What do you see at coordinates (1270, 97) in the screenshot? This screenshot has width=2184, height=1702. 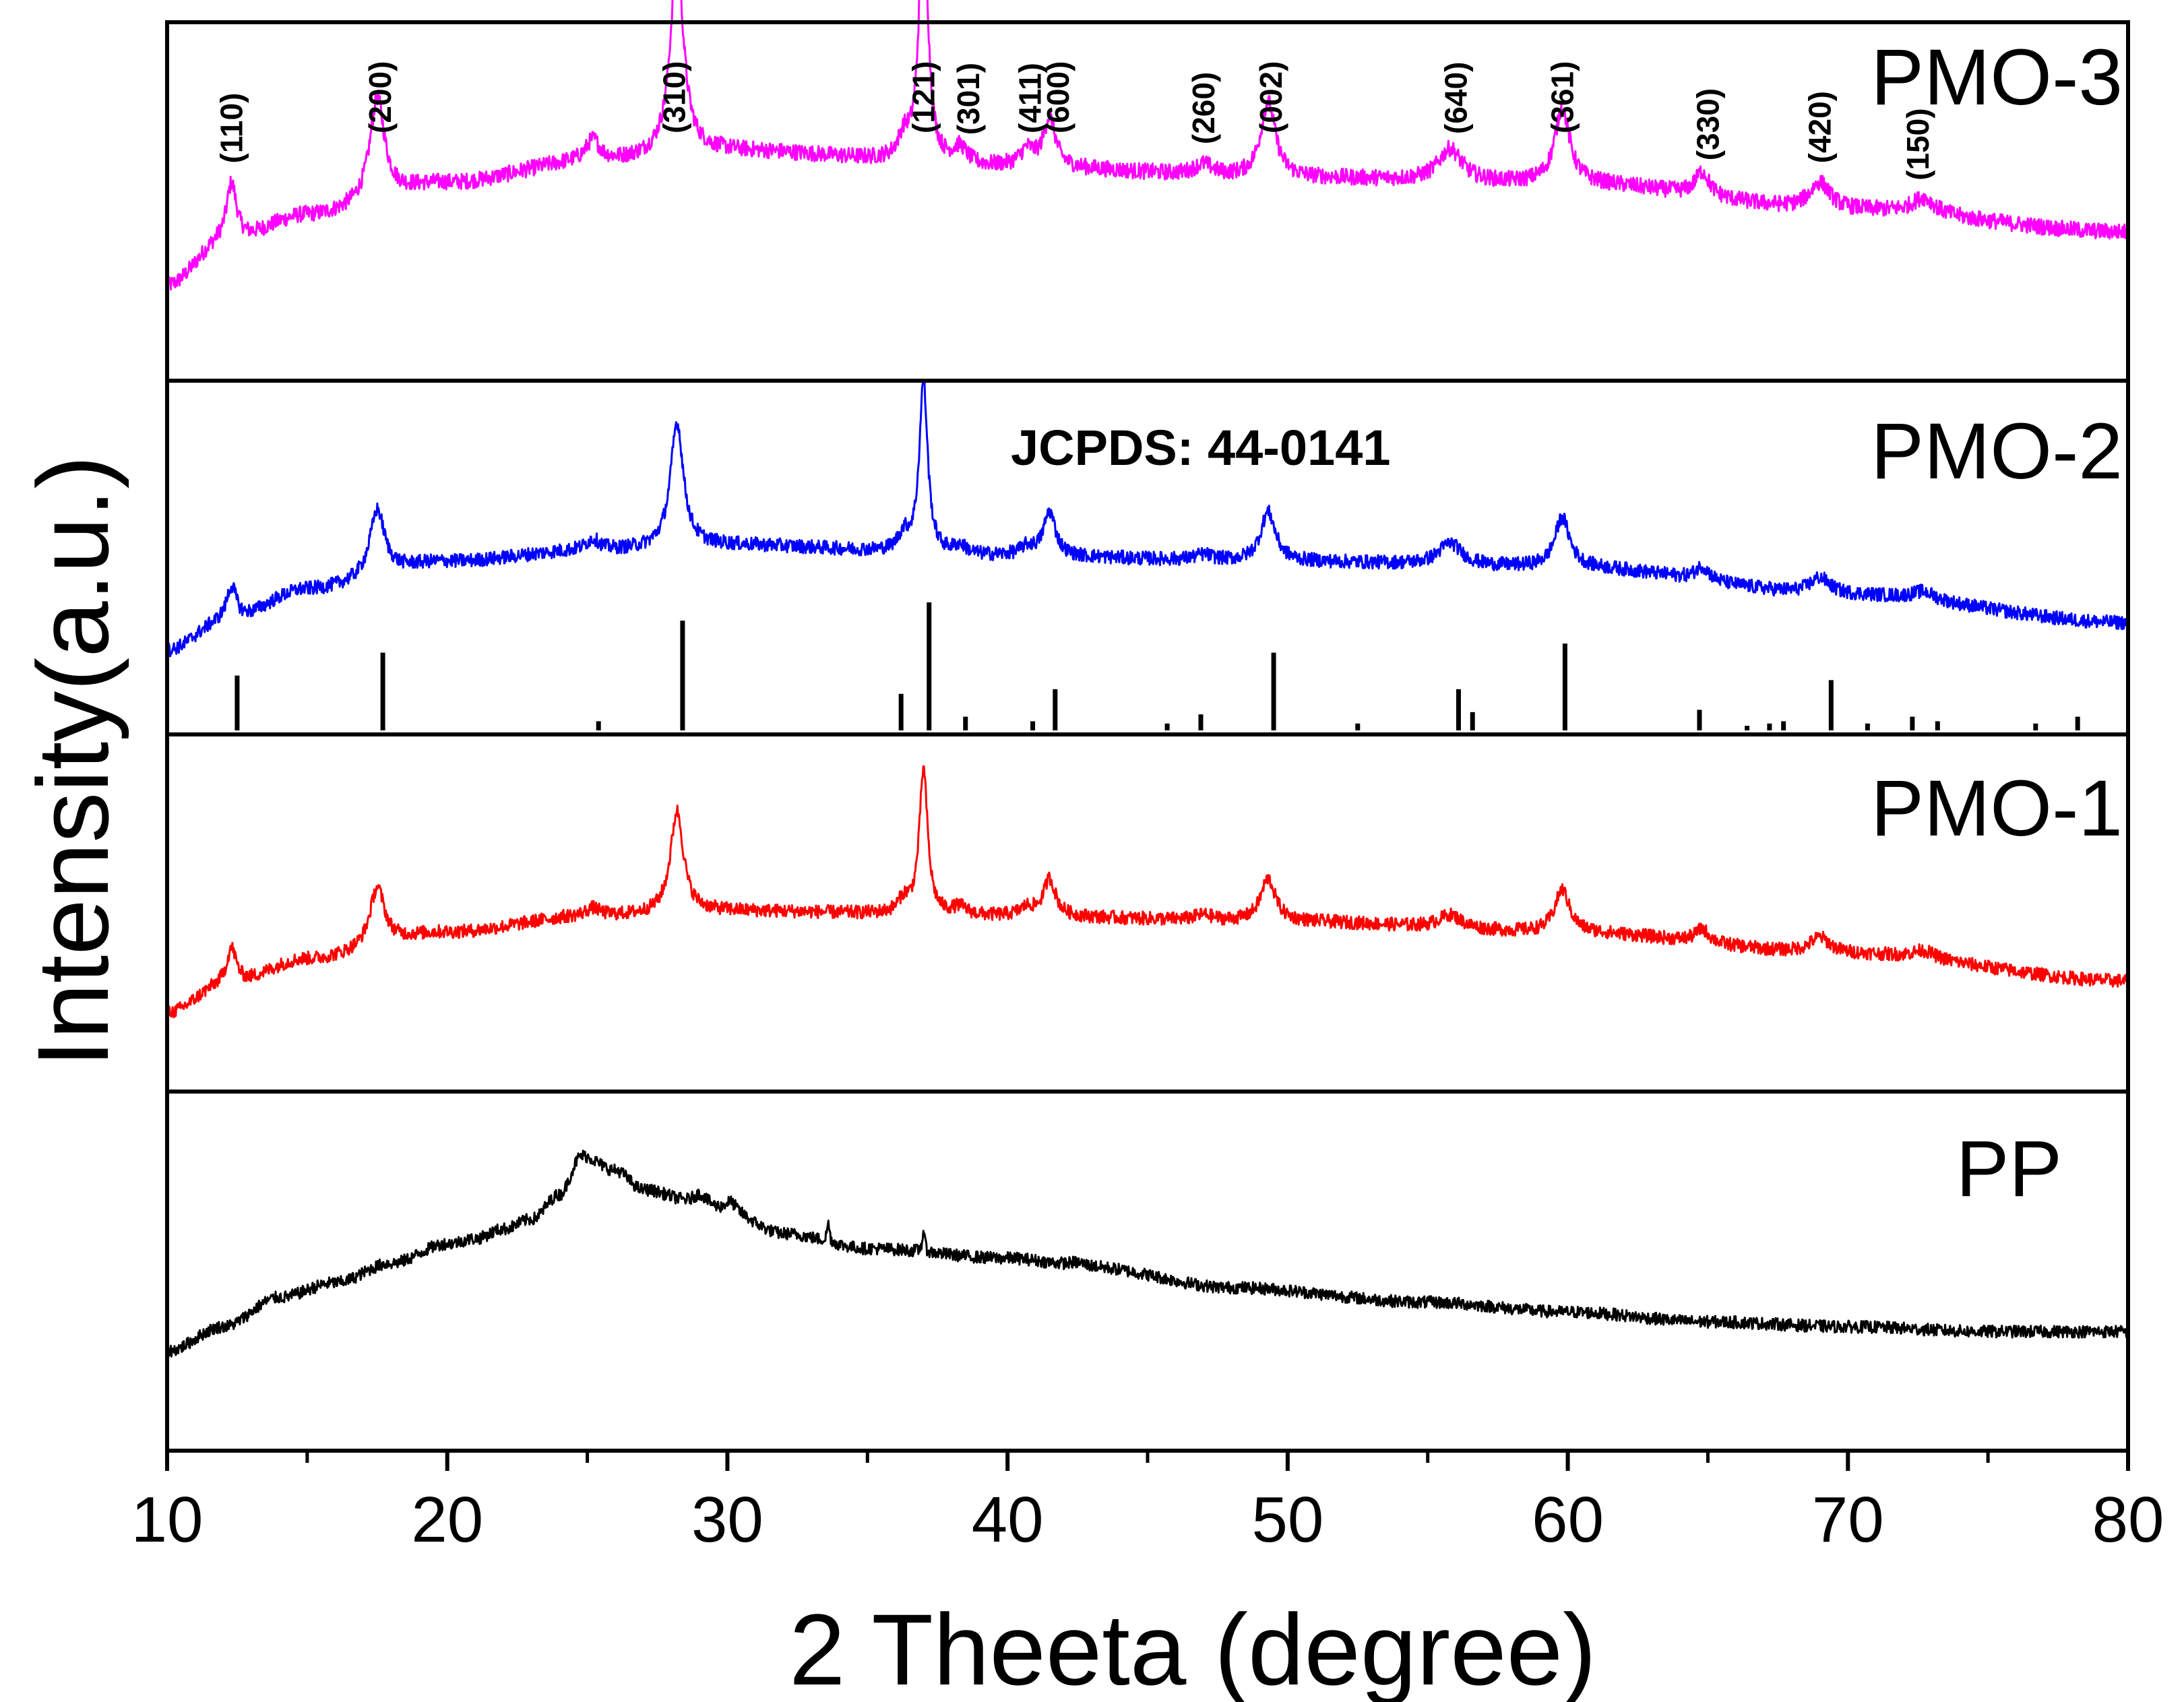 I see `hkl-label: (002)` at bounding box center [1270, 97].